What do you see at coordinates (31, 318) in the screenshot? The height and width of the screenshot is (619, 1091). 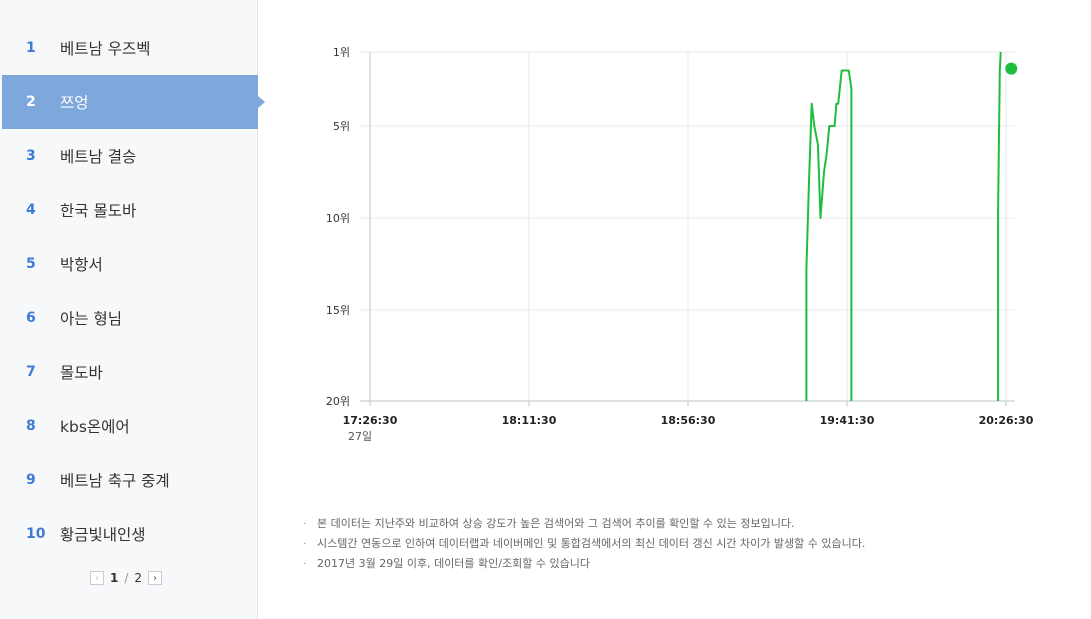 I see `rank-number: 6` at bounding box center [31, 318].